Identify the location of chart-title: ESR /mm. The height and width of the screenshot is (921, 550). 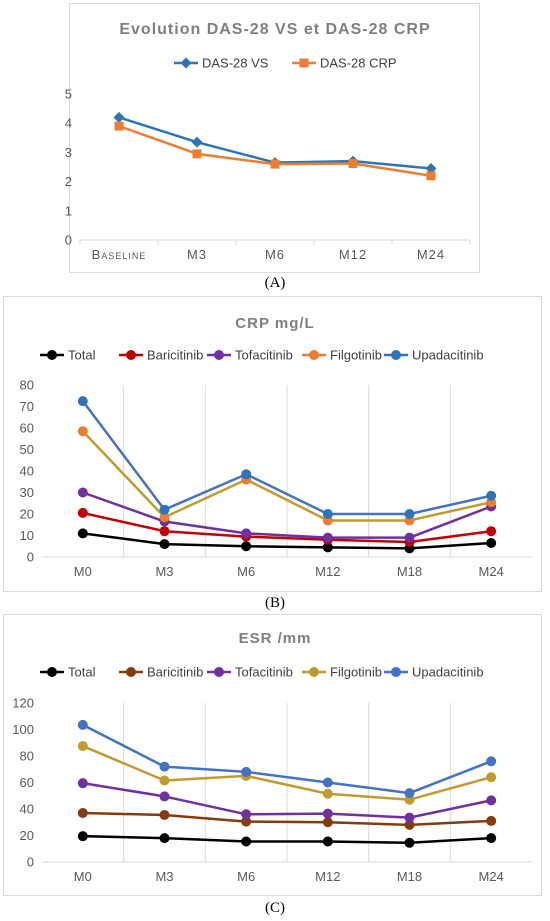
(275, 638).